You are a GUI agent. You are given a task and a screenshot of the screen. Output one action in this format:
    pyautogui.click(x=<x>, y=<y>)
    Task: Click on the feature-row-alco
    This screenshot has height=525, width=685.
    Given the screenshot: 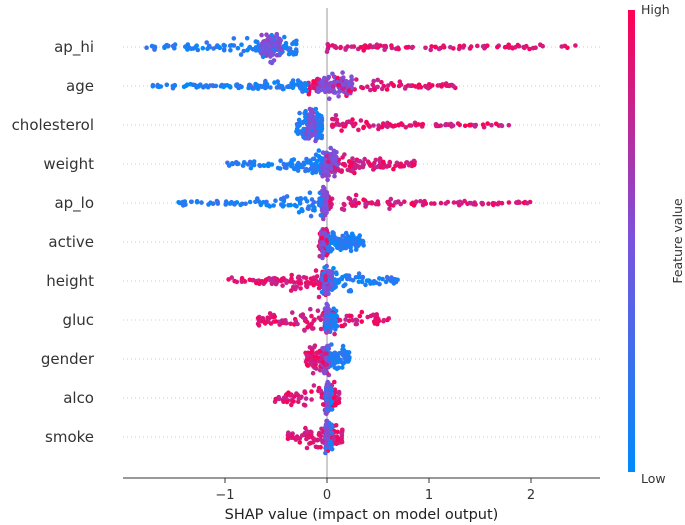 What is the action you would take?
    pyautogui.click(x=307, y=398)
    